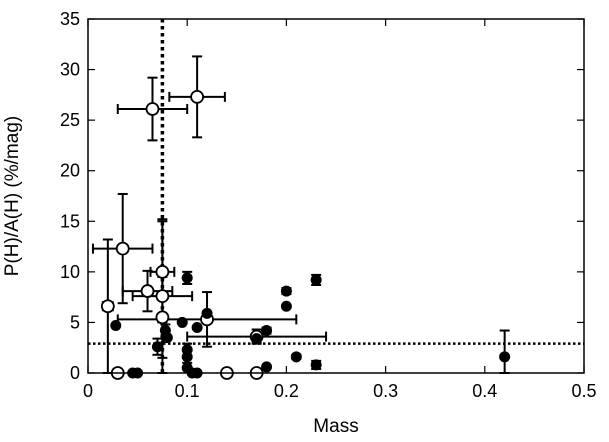  I want to click on x-tick-label: 0.5, so click(583, 391).